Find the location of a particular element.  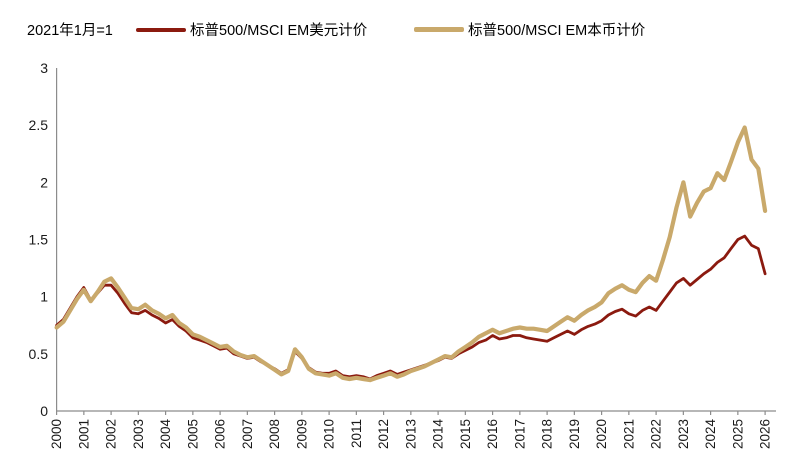

x-tick-label: 2011 is located at coordinates (356, 433).